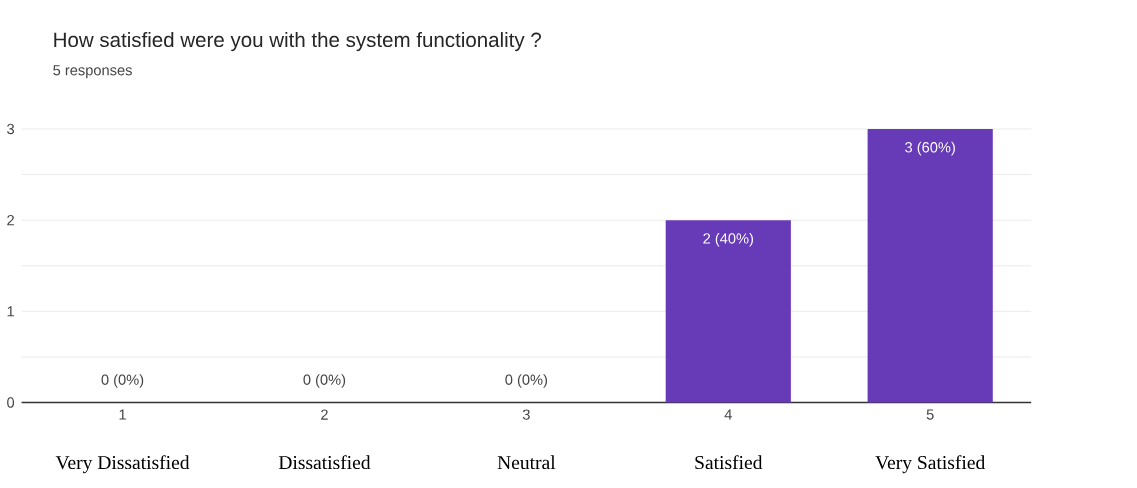 The width and height of the screenshot is (1137, 488). Describe the element at coordinates (297, 42) in the screenshot. I see `chart-title: How satisfied were you with the system functionality ?` at that location.